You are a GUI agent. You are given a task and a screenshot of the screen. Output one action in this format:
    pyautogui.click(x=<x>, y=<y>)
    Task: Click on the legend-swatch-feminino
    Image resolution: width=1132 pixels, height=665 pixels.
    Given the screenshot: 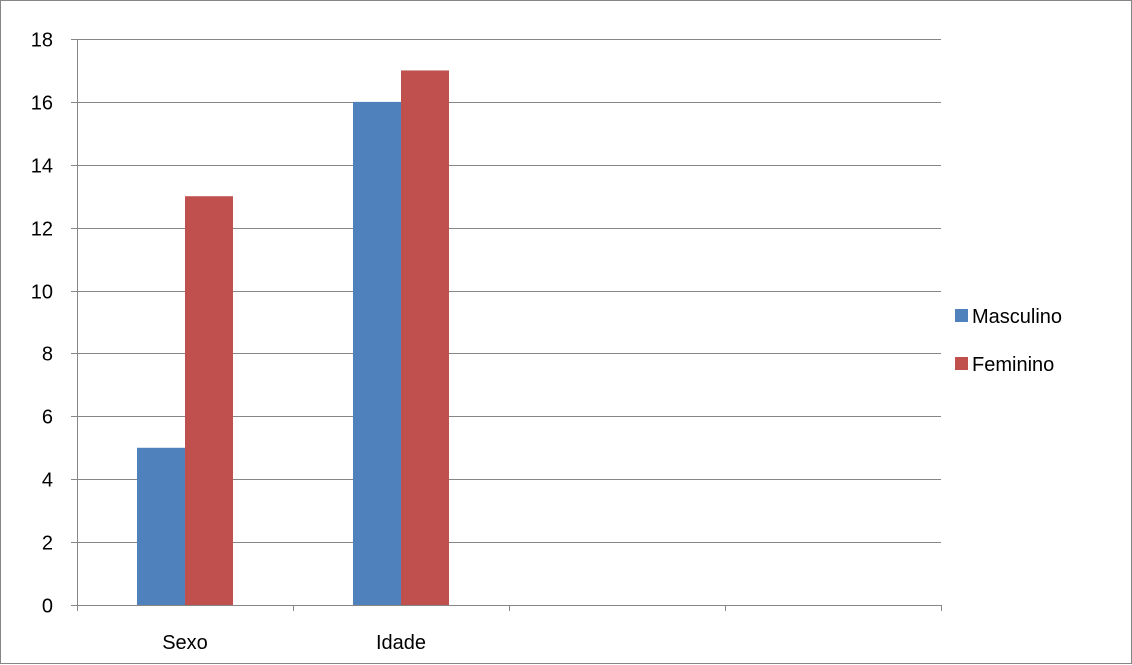 What is the action you would take?
    pyautogui.click(x=961, y=363)
    